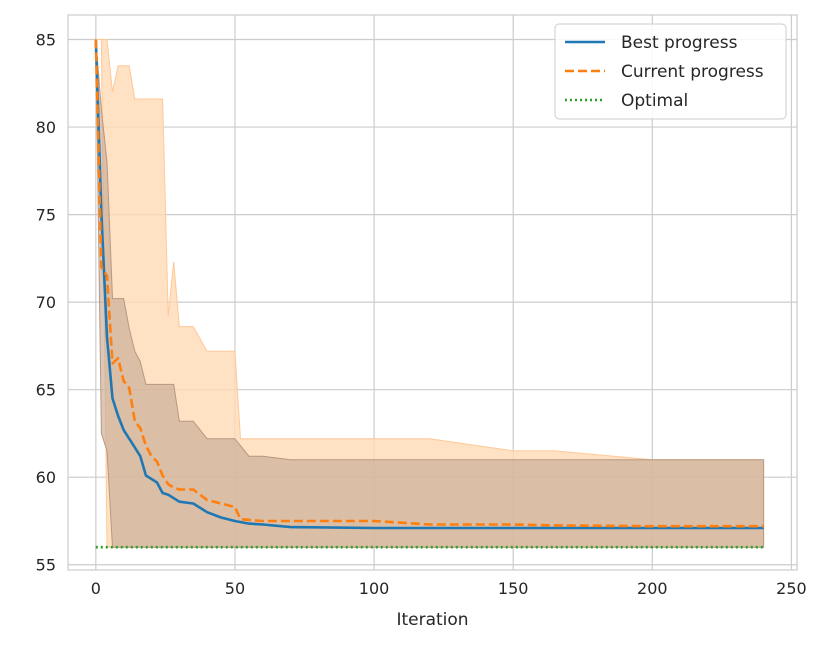 The height and width of the screenshot is (645, 823). What do you see at coordinates (432, 620) in the screenshot?
I see `x-axis-label: Iteration` at bounding box center [432, 620].